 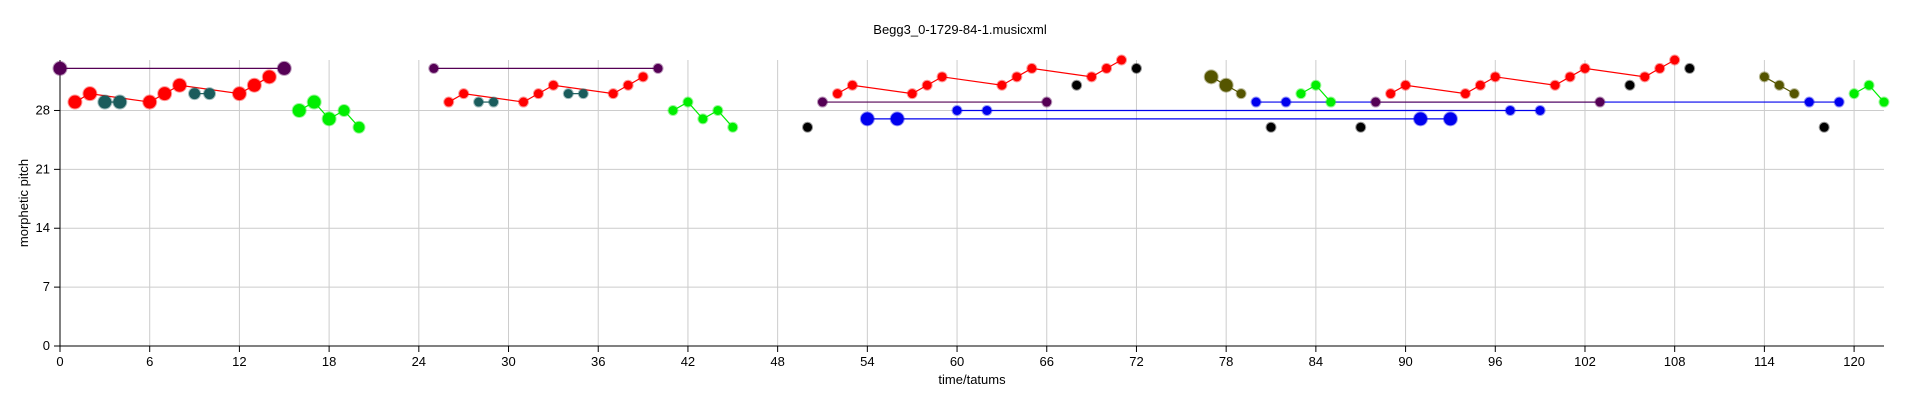 I want to click on x-tick-label: 36, so click(x=598, y=361).